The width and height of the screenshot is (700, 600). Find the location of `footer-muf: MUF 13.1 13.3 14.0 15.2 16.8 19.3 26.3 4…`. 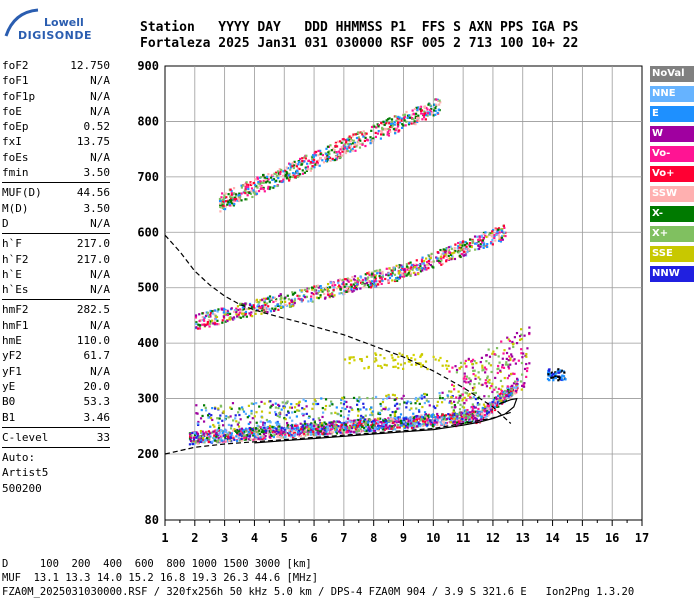

footer-muf: MUF 13.1 13.3 14.0 15.2 16.8 19.3 26.3 4… is located at coordinates (160, 578).